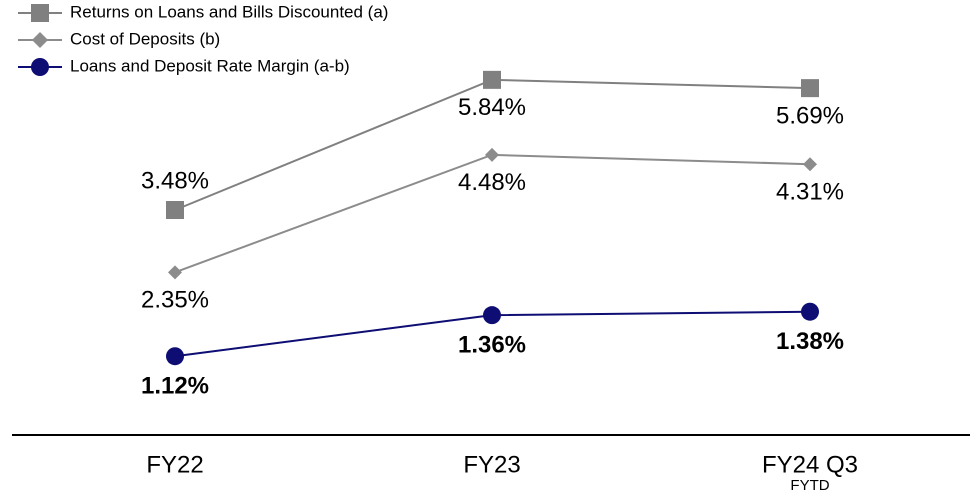 The width and height of the screenshot is (973, 494). Describe the element at coordinates (174, 464) in the screenshot. I see `x-tick-label: FY22` at that location.